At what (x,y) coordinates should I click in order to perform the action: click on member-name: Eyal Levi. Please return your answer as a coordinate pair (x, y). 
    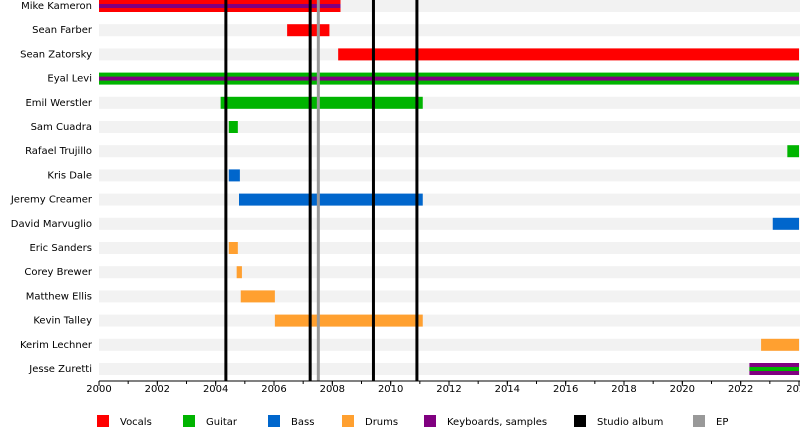
    Looking at the image, I should click on (69, 79).